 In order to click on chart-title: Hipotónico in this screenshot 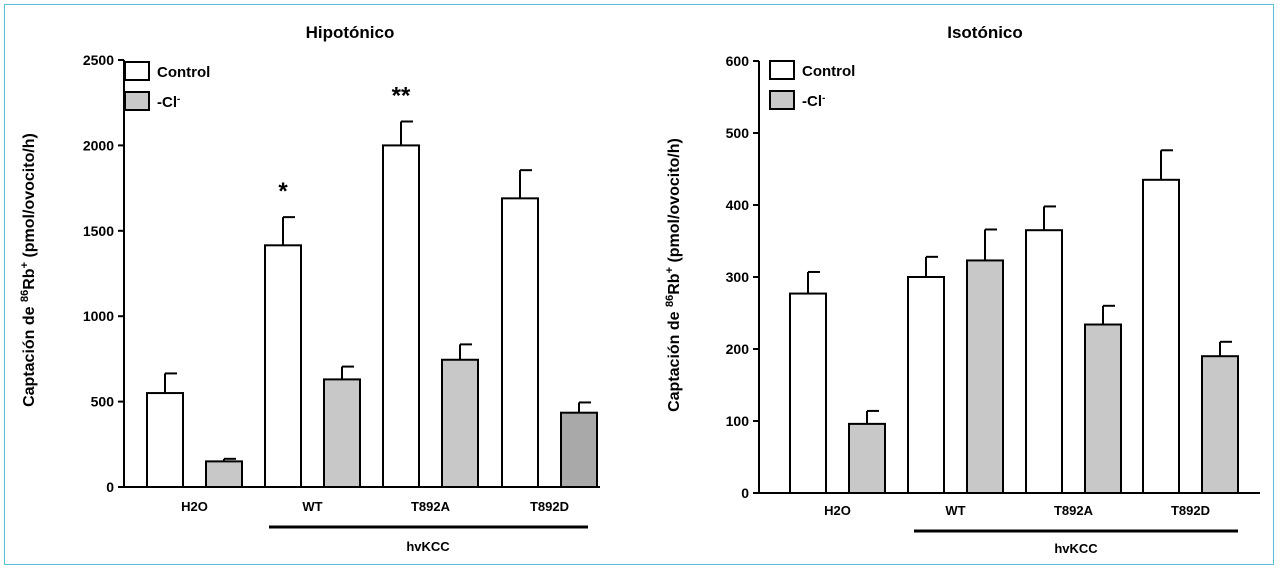, I will do `click(350, 32)`.